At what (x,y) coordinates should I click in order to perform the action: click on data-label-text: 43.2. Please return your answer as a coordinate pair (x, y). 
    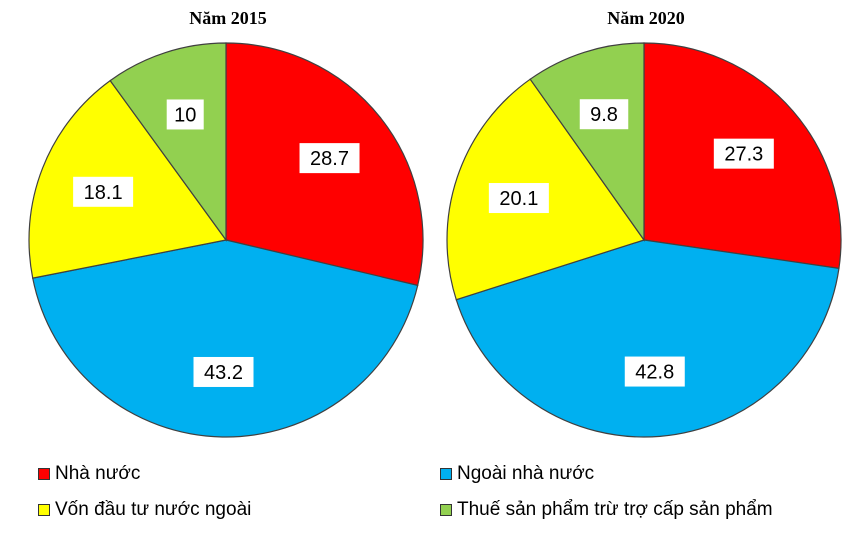
    Looking at the image, I should click on (223, 373).